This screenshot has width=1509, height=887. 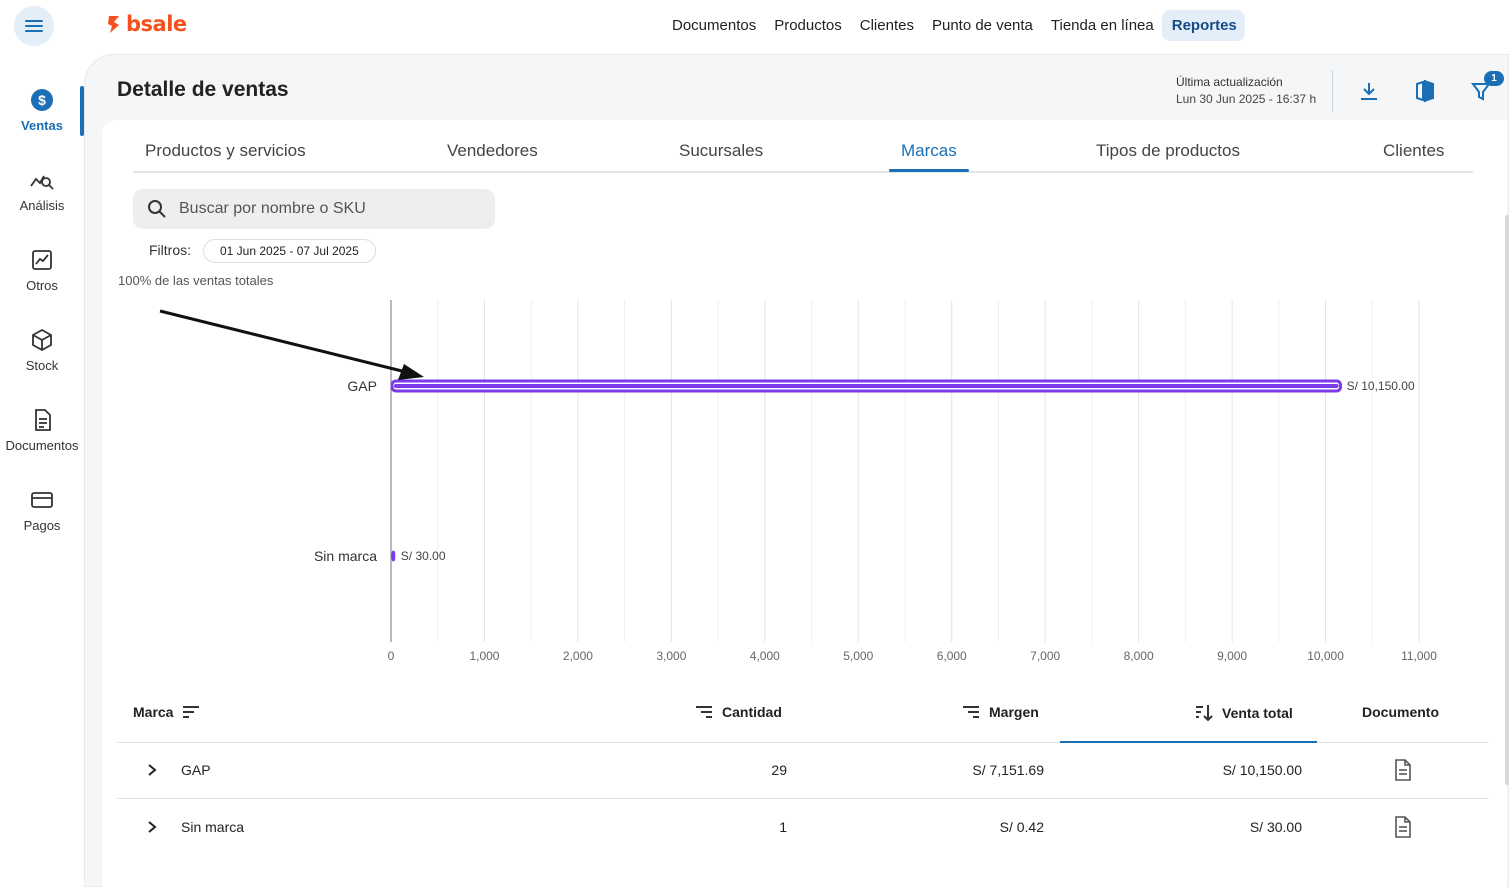 What do you see at coordinates (329, 209) in the screenshot?
I see `search-input` at bounding box center [329, 209].